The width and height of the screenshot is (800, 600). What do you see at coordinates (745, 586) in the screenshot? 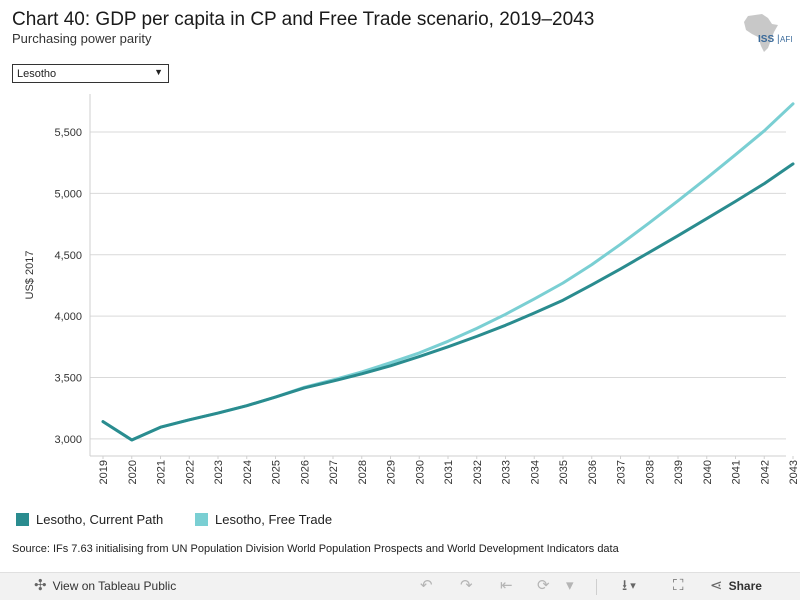
I see `share-label: Share` at bounding box center [745, 586].